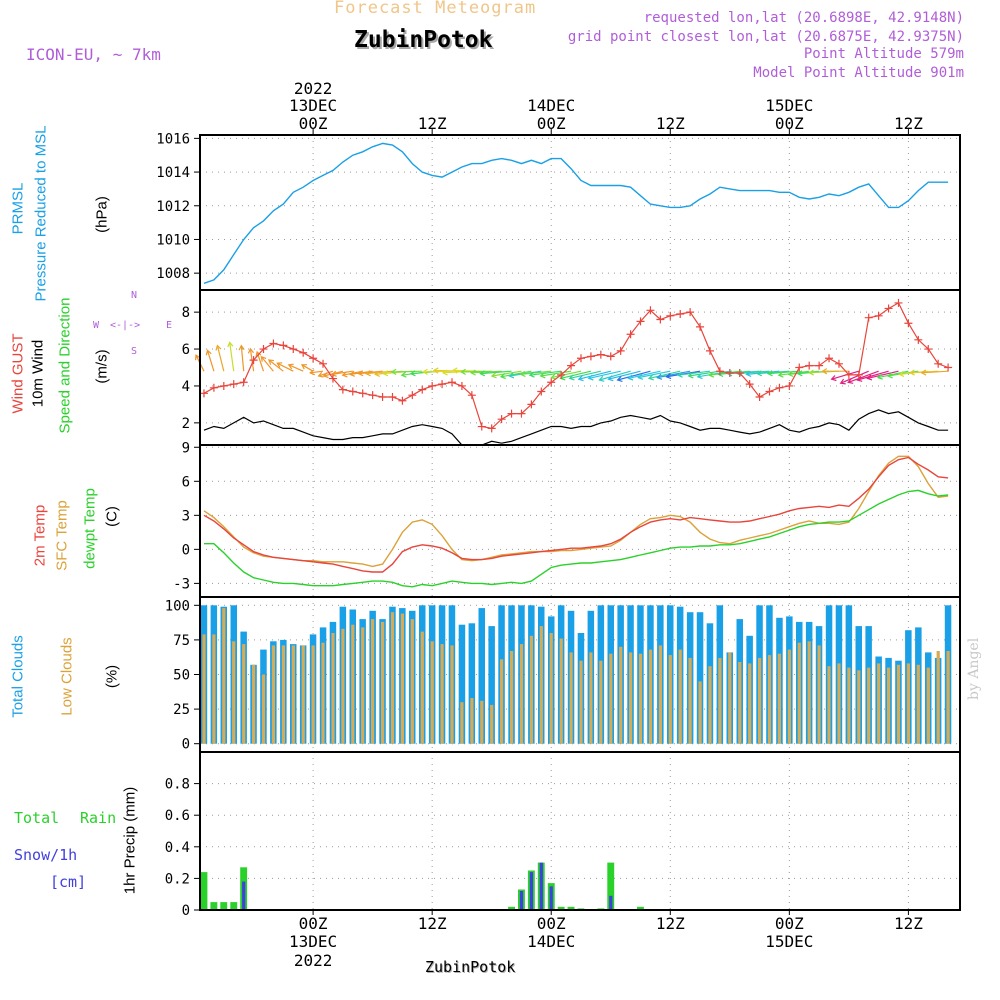  I want to click on total-cloud-bar, so click(481, 676).